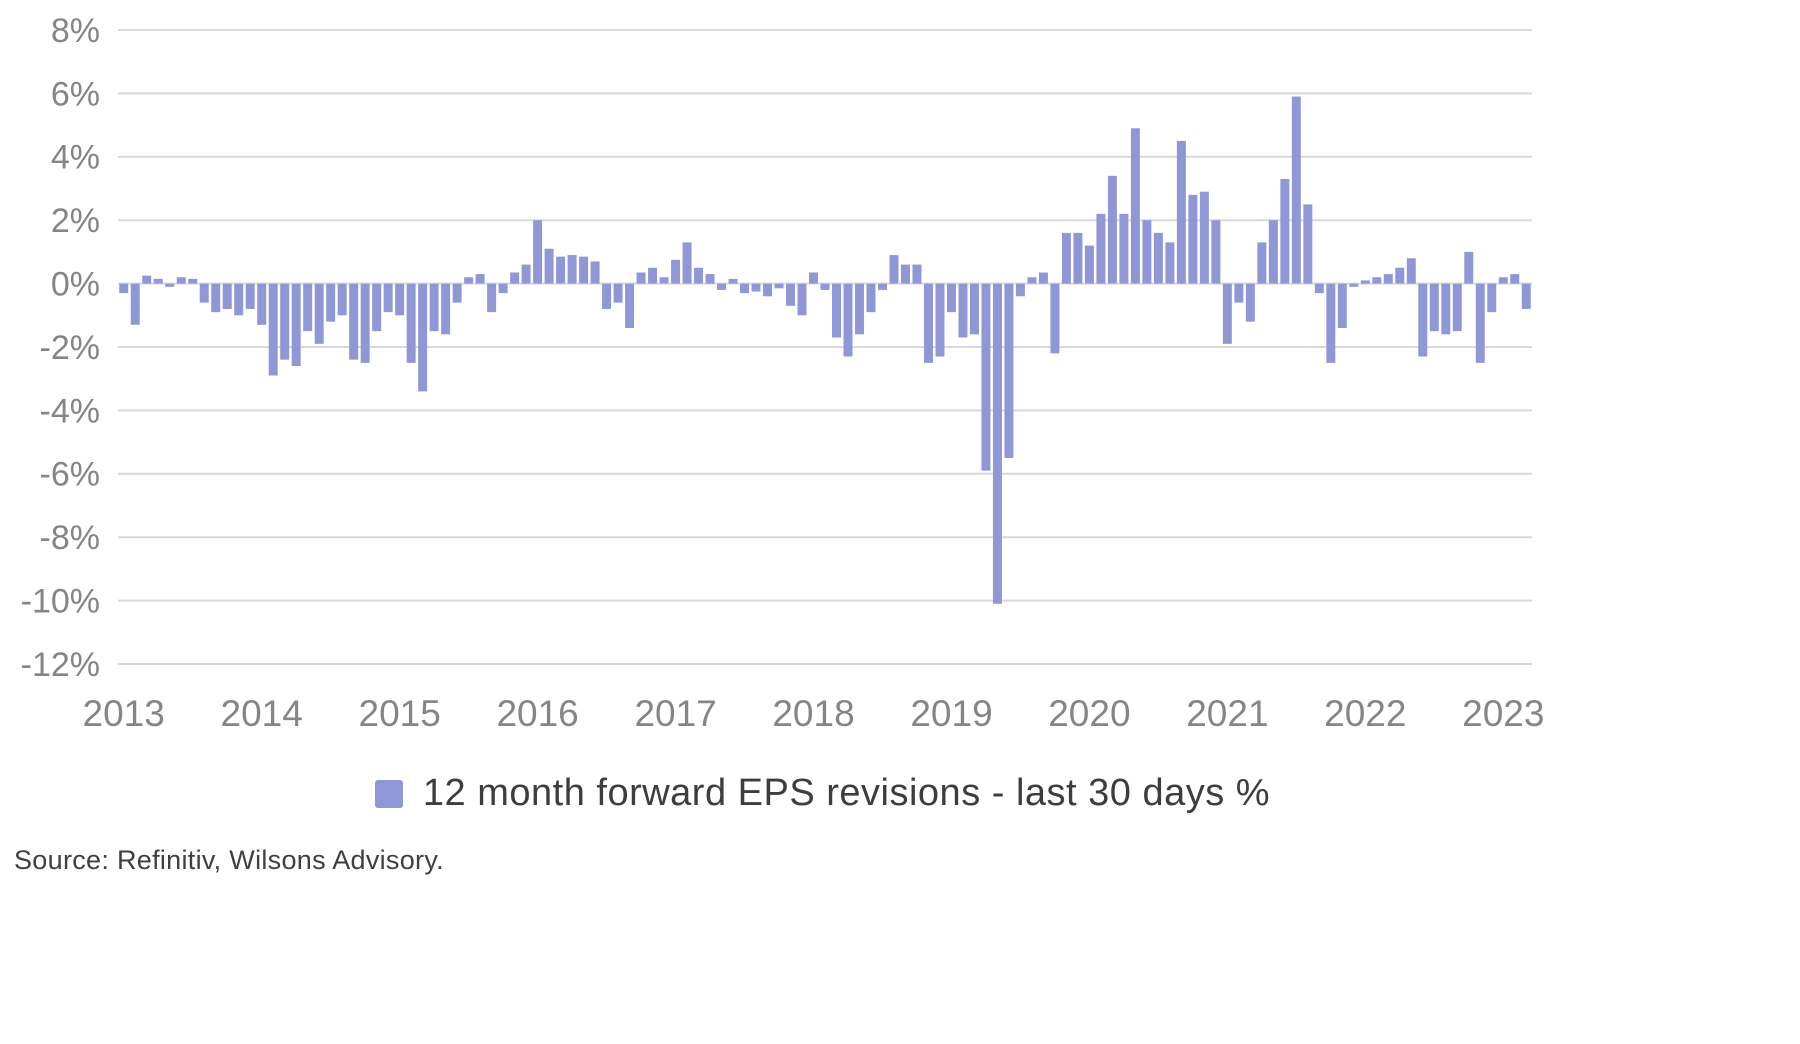 The image size is (1800, 1044). Describe the element at coordinates (1365, 713) in the screenshot. I see `x-tick-label: 2022` at that location.